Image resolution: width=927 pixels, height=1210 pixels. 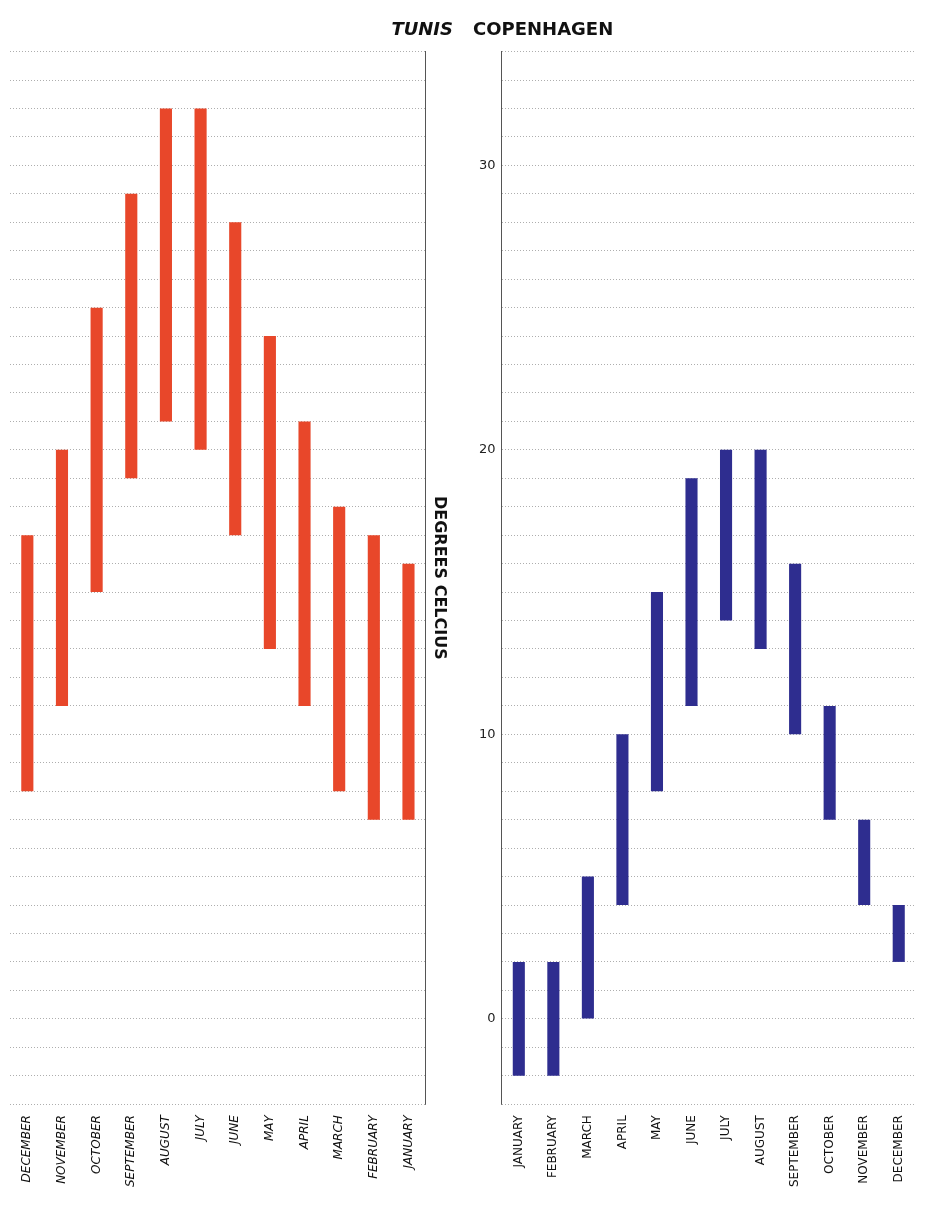 I want to click on y-tick-label: 30, so click(x=487, y=164).